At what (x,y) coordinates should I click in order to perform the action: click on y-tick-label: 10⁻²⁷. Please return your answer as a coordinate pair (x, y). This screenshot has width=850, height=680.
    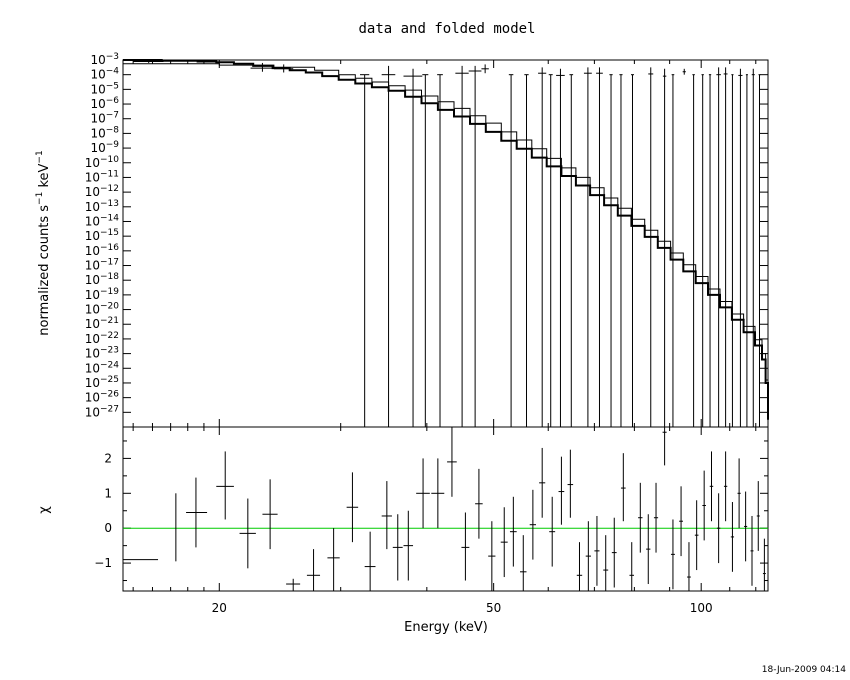
    Looking at the image, I should click on (102, 411).